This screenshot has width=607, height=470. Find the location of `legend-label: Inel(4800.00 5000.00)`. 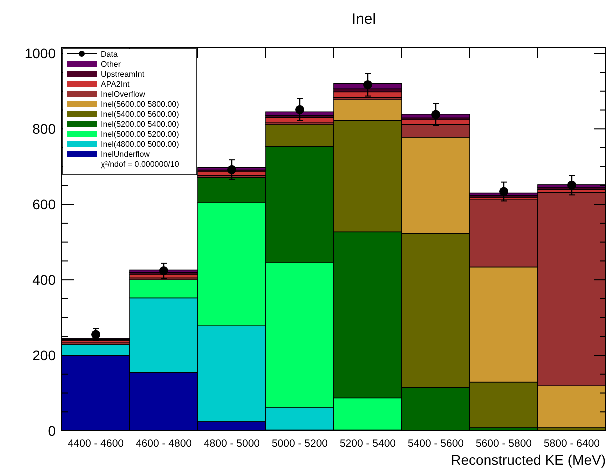

legend-label: Inel(4800.00 5000.00) is located at coordinates (140, 144).